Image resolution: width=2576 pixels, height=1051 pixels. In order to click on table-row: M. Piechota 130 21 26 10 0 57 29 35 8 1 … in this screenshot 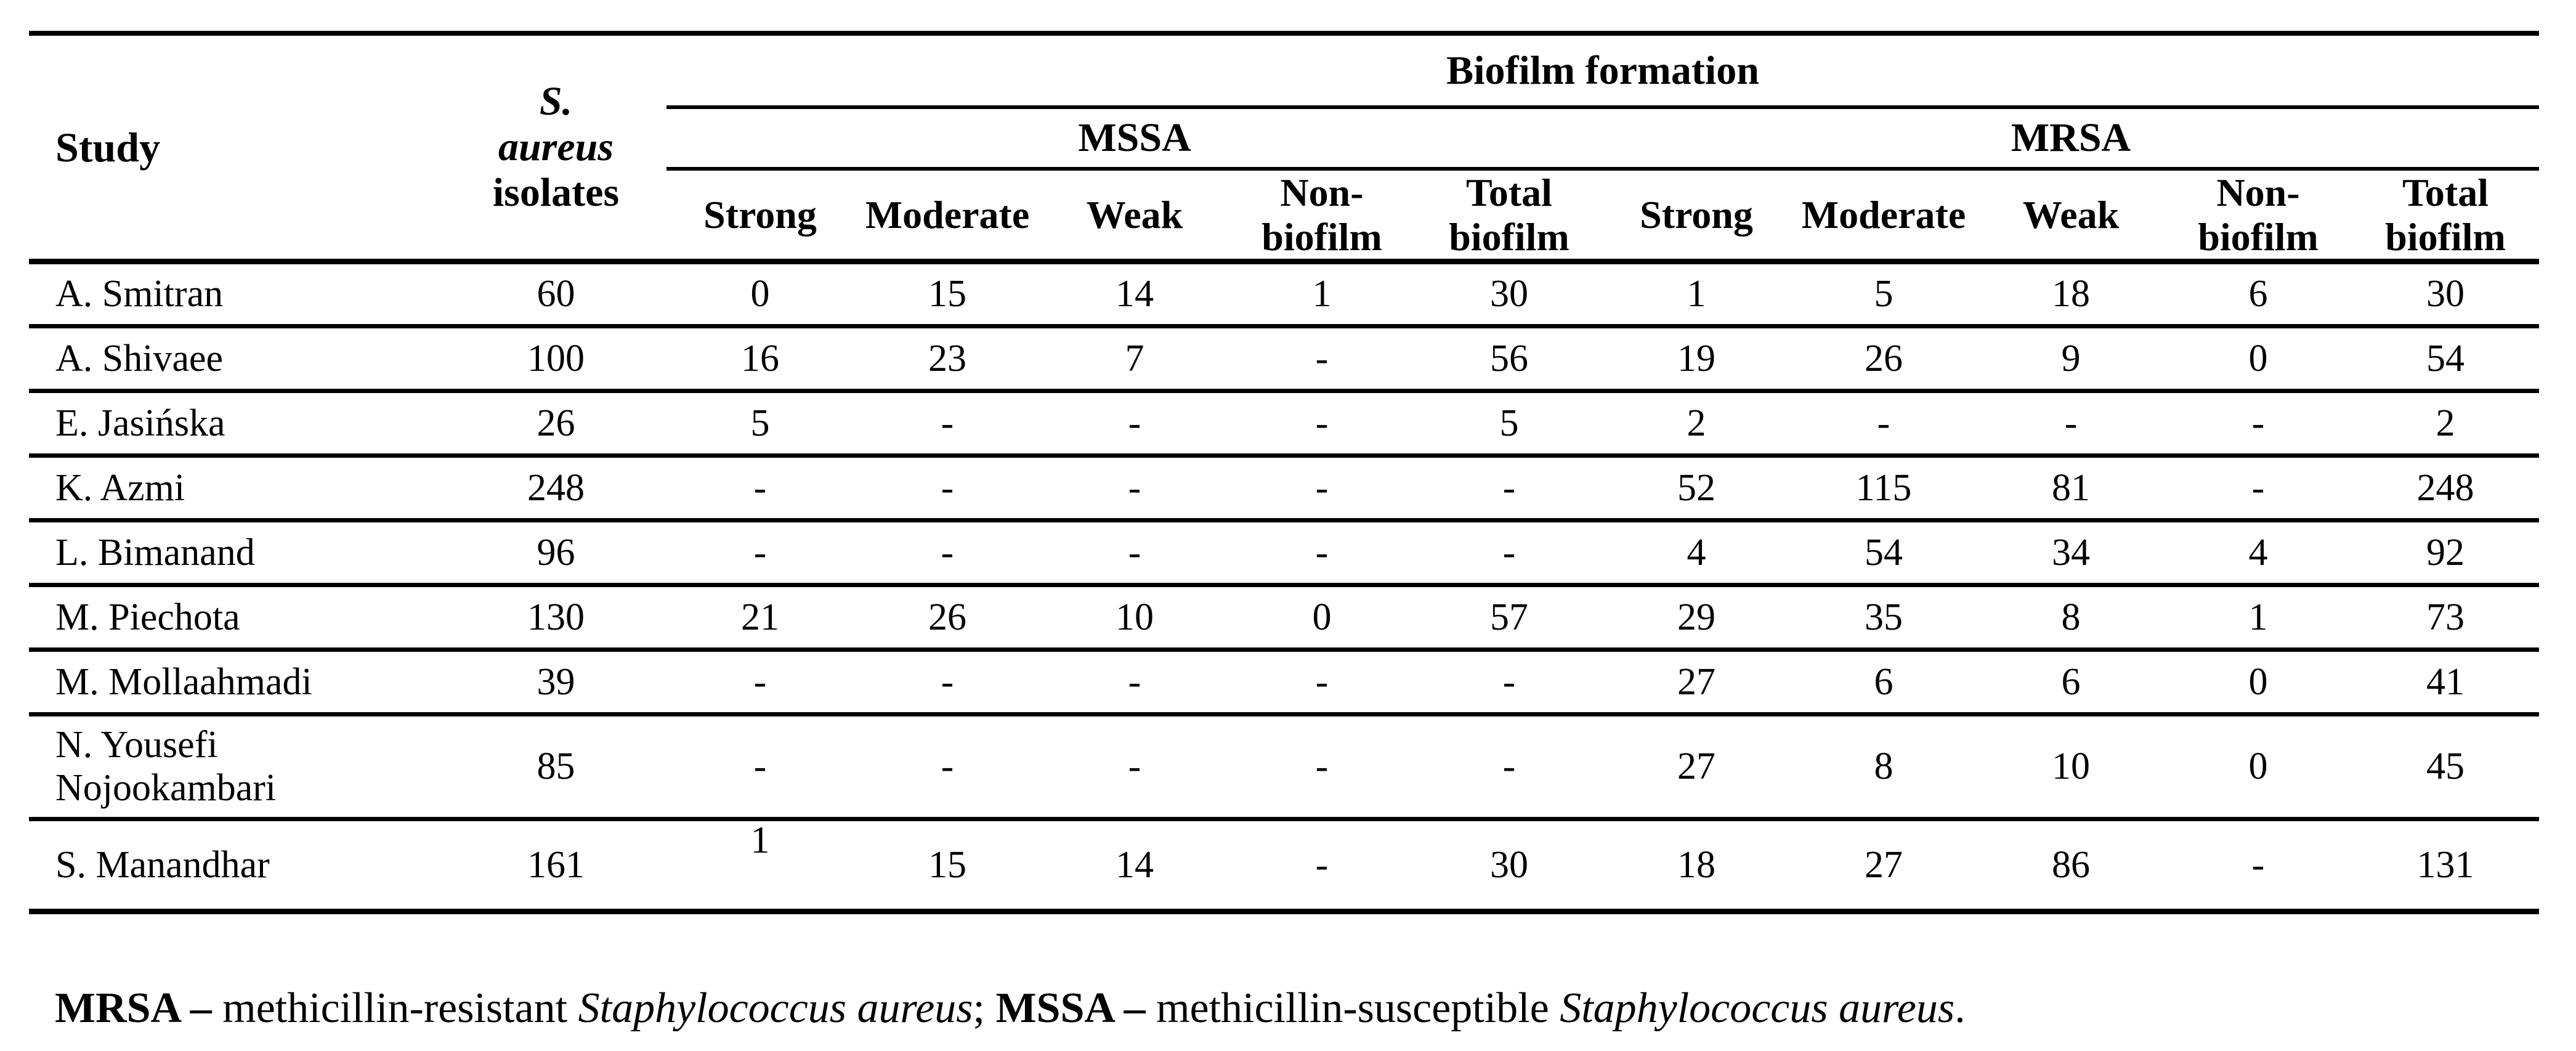, I will do `click(1284, 618)`.